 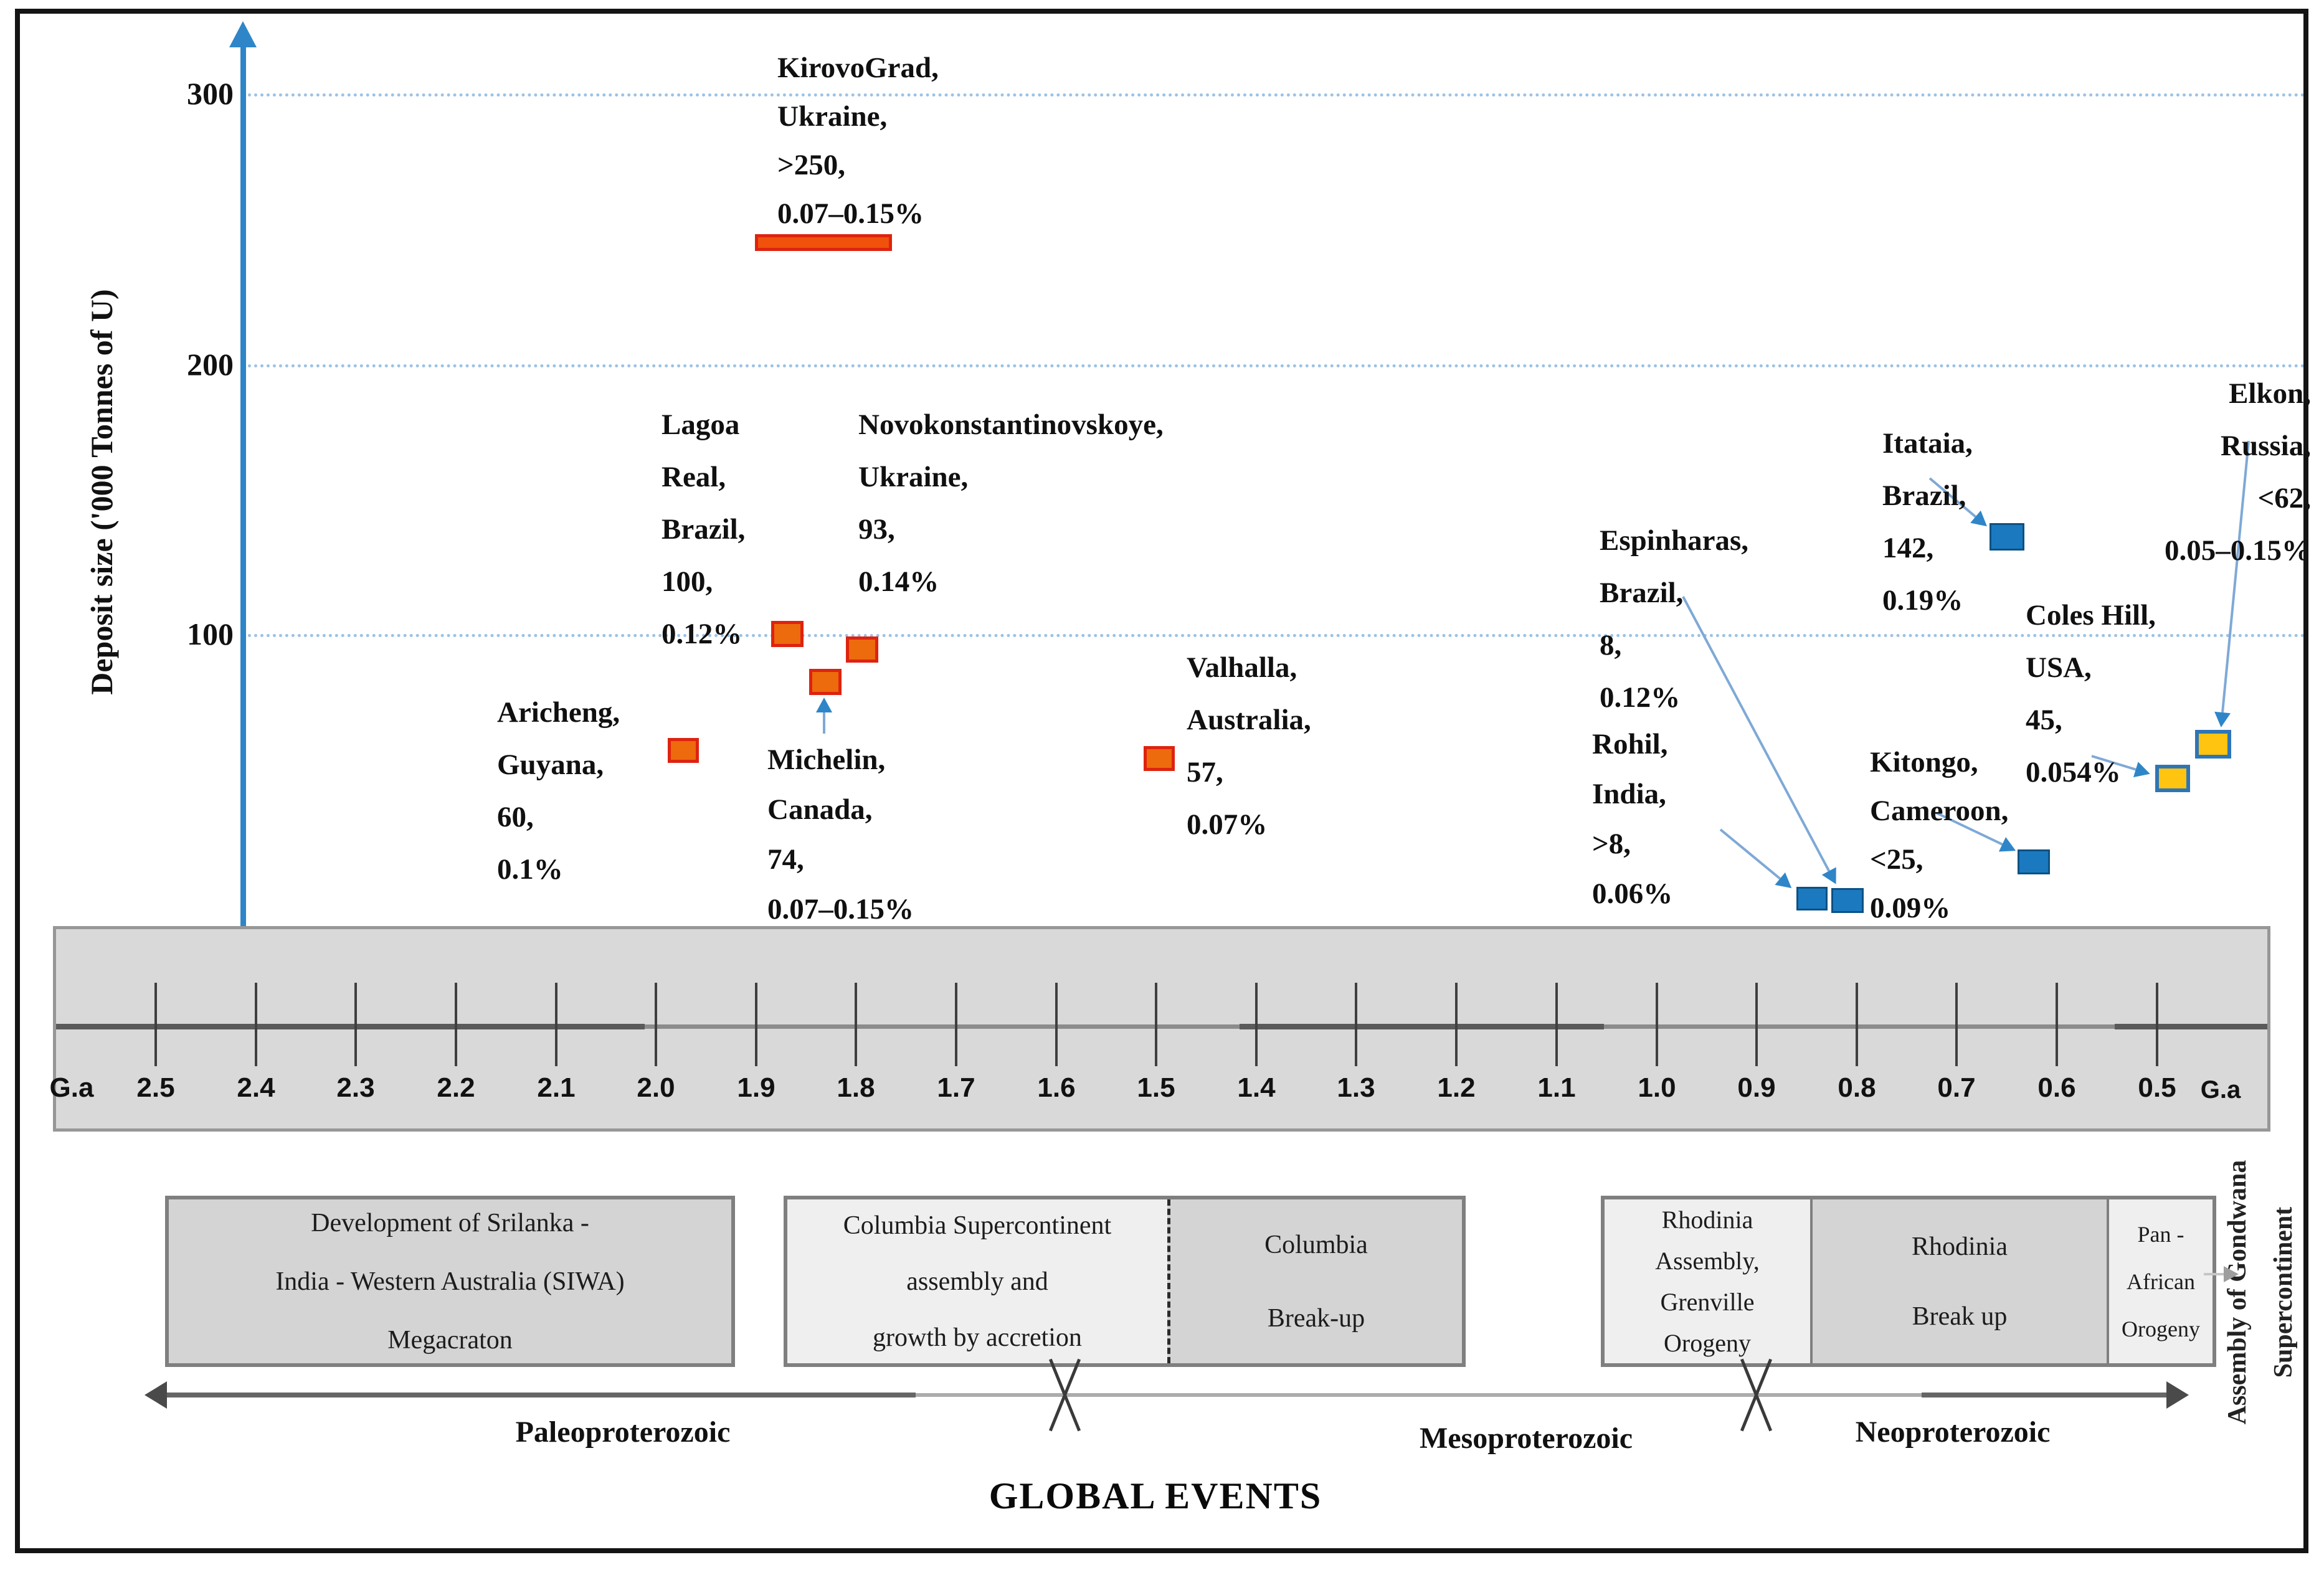 What do you see at coordinates (656, 1087) in the screenshot?
I see `timeline-tick-label: 2.0` at bounding box center [656, 1087].